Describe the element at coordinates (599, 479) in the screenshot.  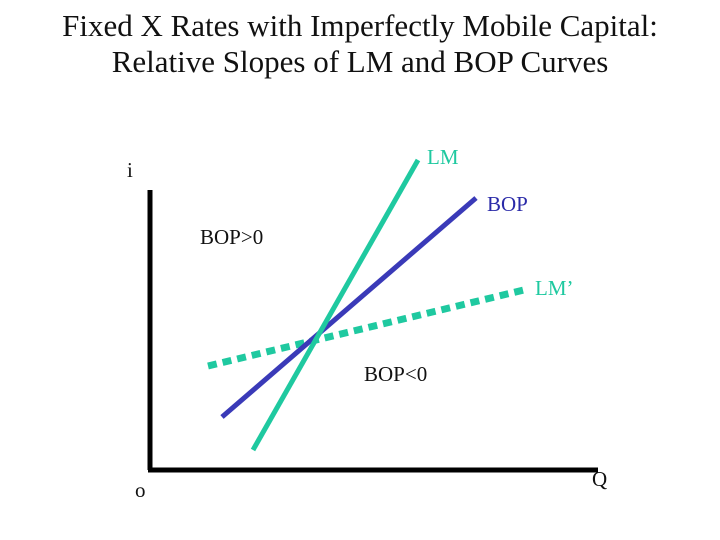
I see `x-axis-label: Q` at that location.